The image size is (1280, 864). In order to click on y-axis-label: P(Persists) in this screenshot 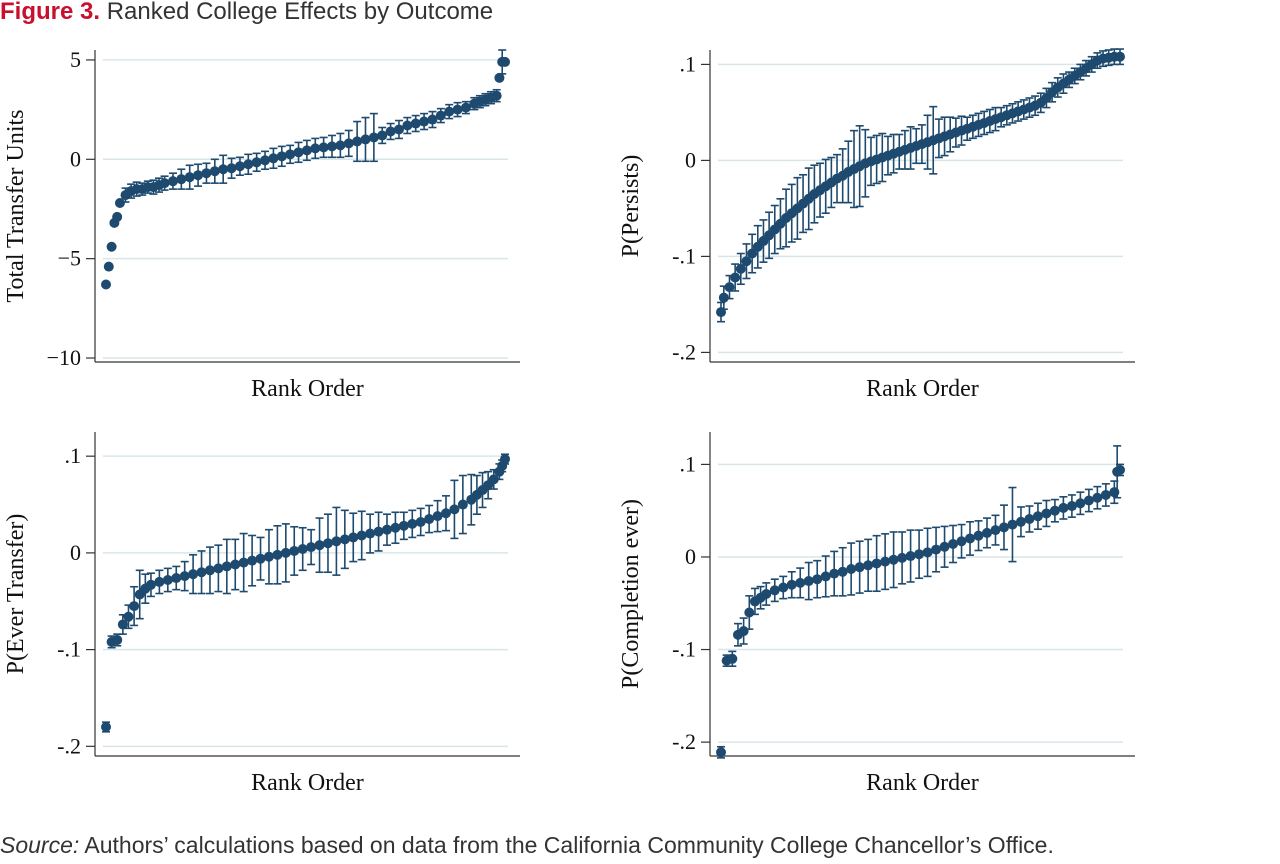, I will do `click(631, 206)`.